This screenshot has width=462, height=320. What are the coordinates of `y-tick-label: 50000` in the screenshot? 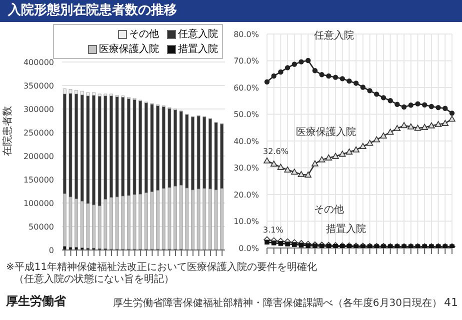 It's located at (41, 227).